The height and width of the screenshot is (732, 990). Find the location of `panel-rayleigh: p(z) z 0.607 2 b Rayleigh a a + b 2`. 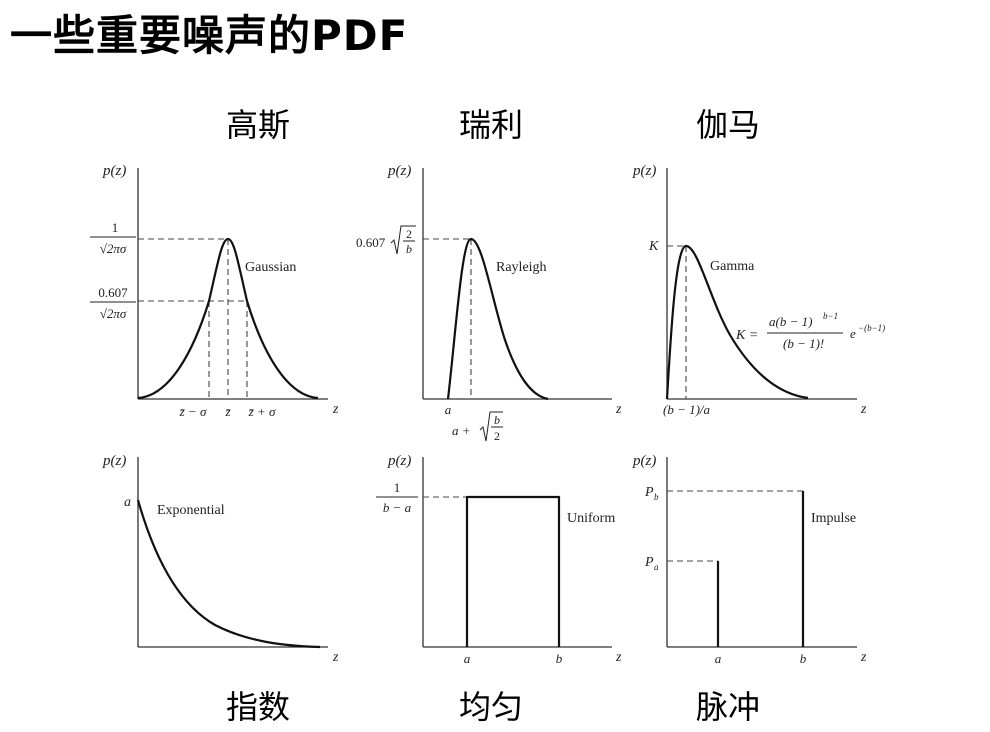

panel-rayleigh: p(z) z 0.607 2 b Rayleigh a a + b 2 is located at coordinates (489, 303).